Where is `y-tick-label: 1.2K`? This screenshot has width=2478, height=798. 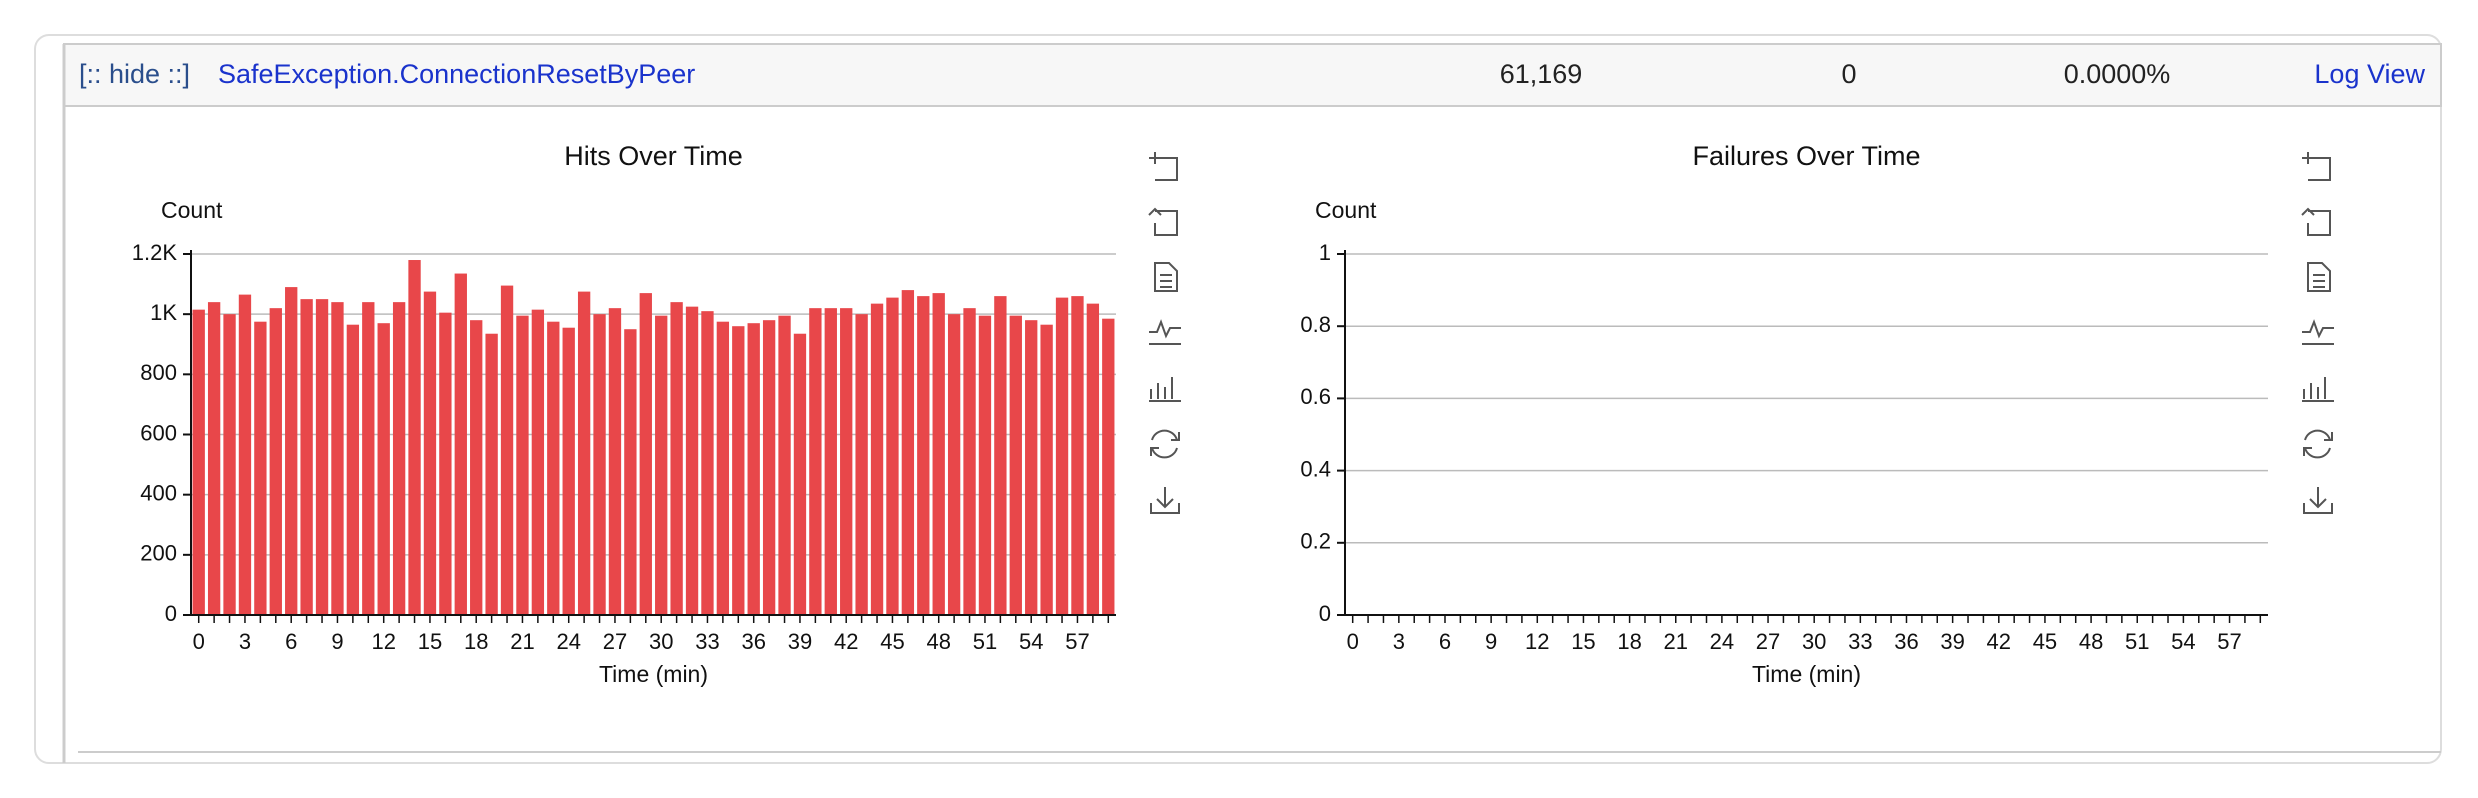 y-tick-label: 1.2K is located at coordinates (155, 252).